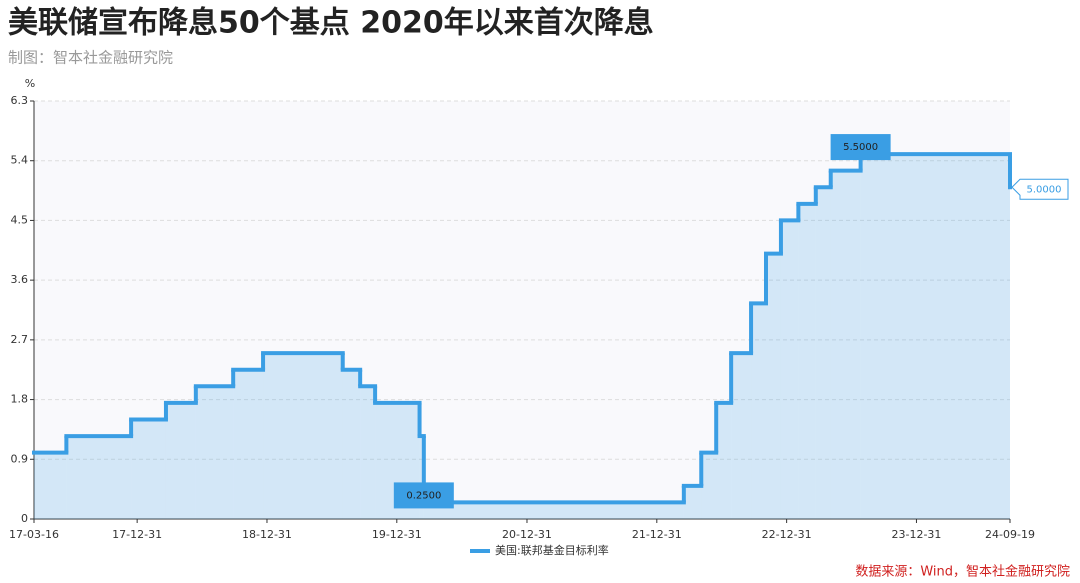 This screenshot has height=583, width=1080. Describe the element at coordinates (397, 534) in the screenshot. I see `x-tick-label: 19-12-31` at that location.